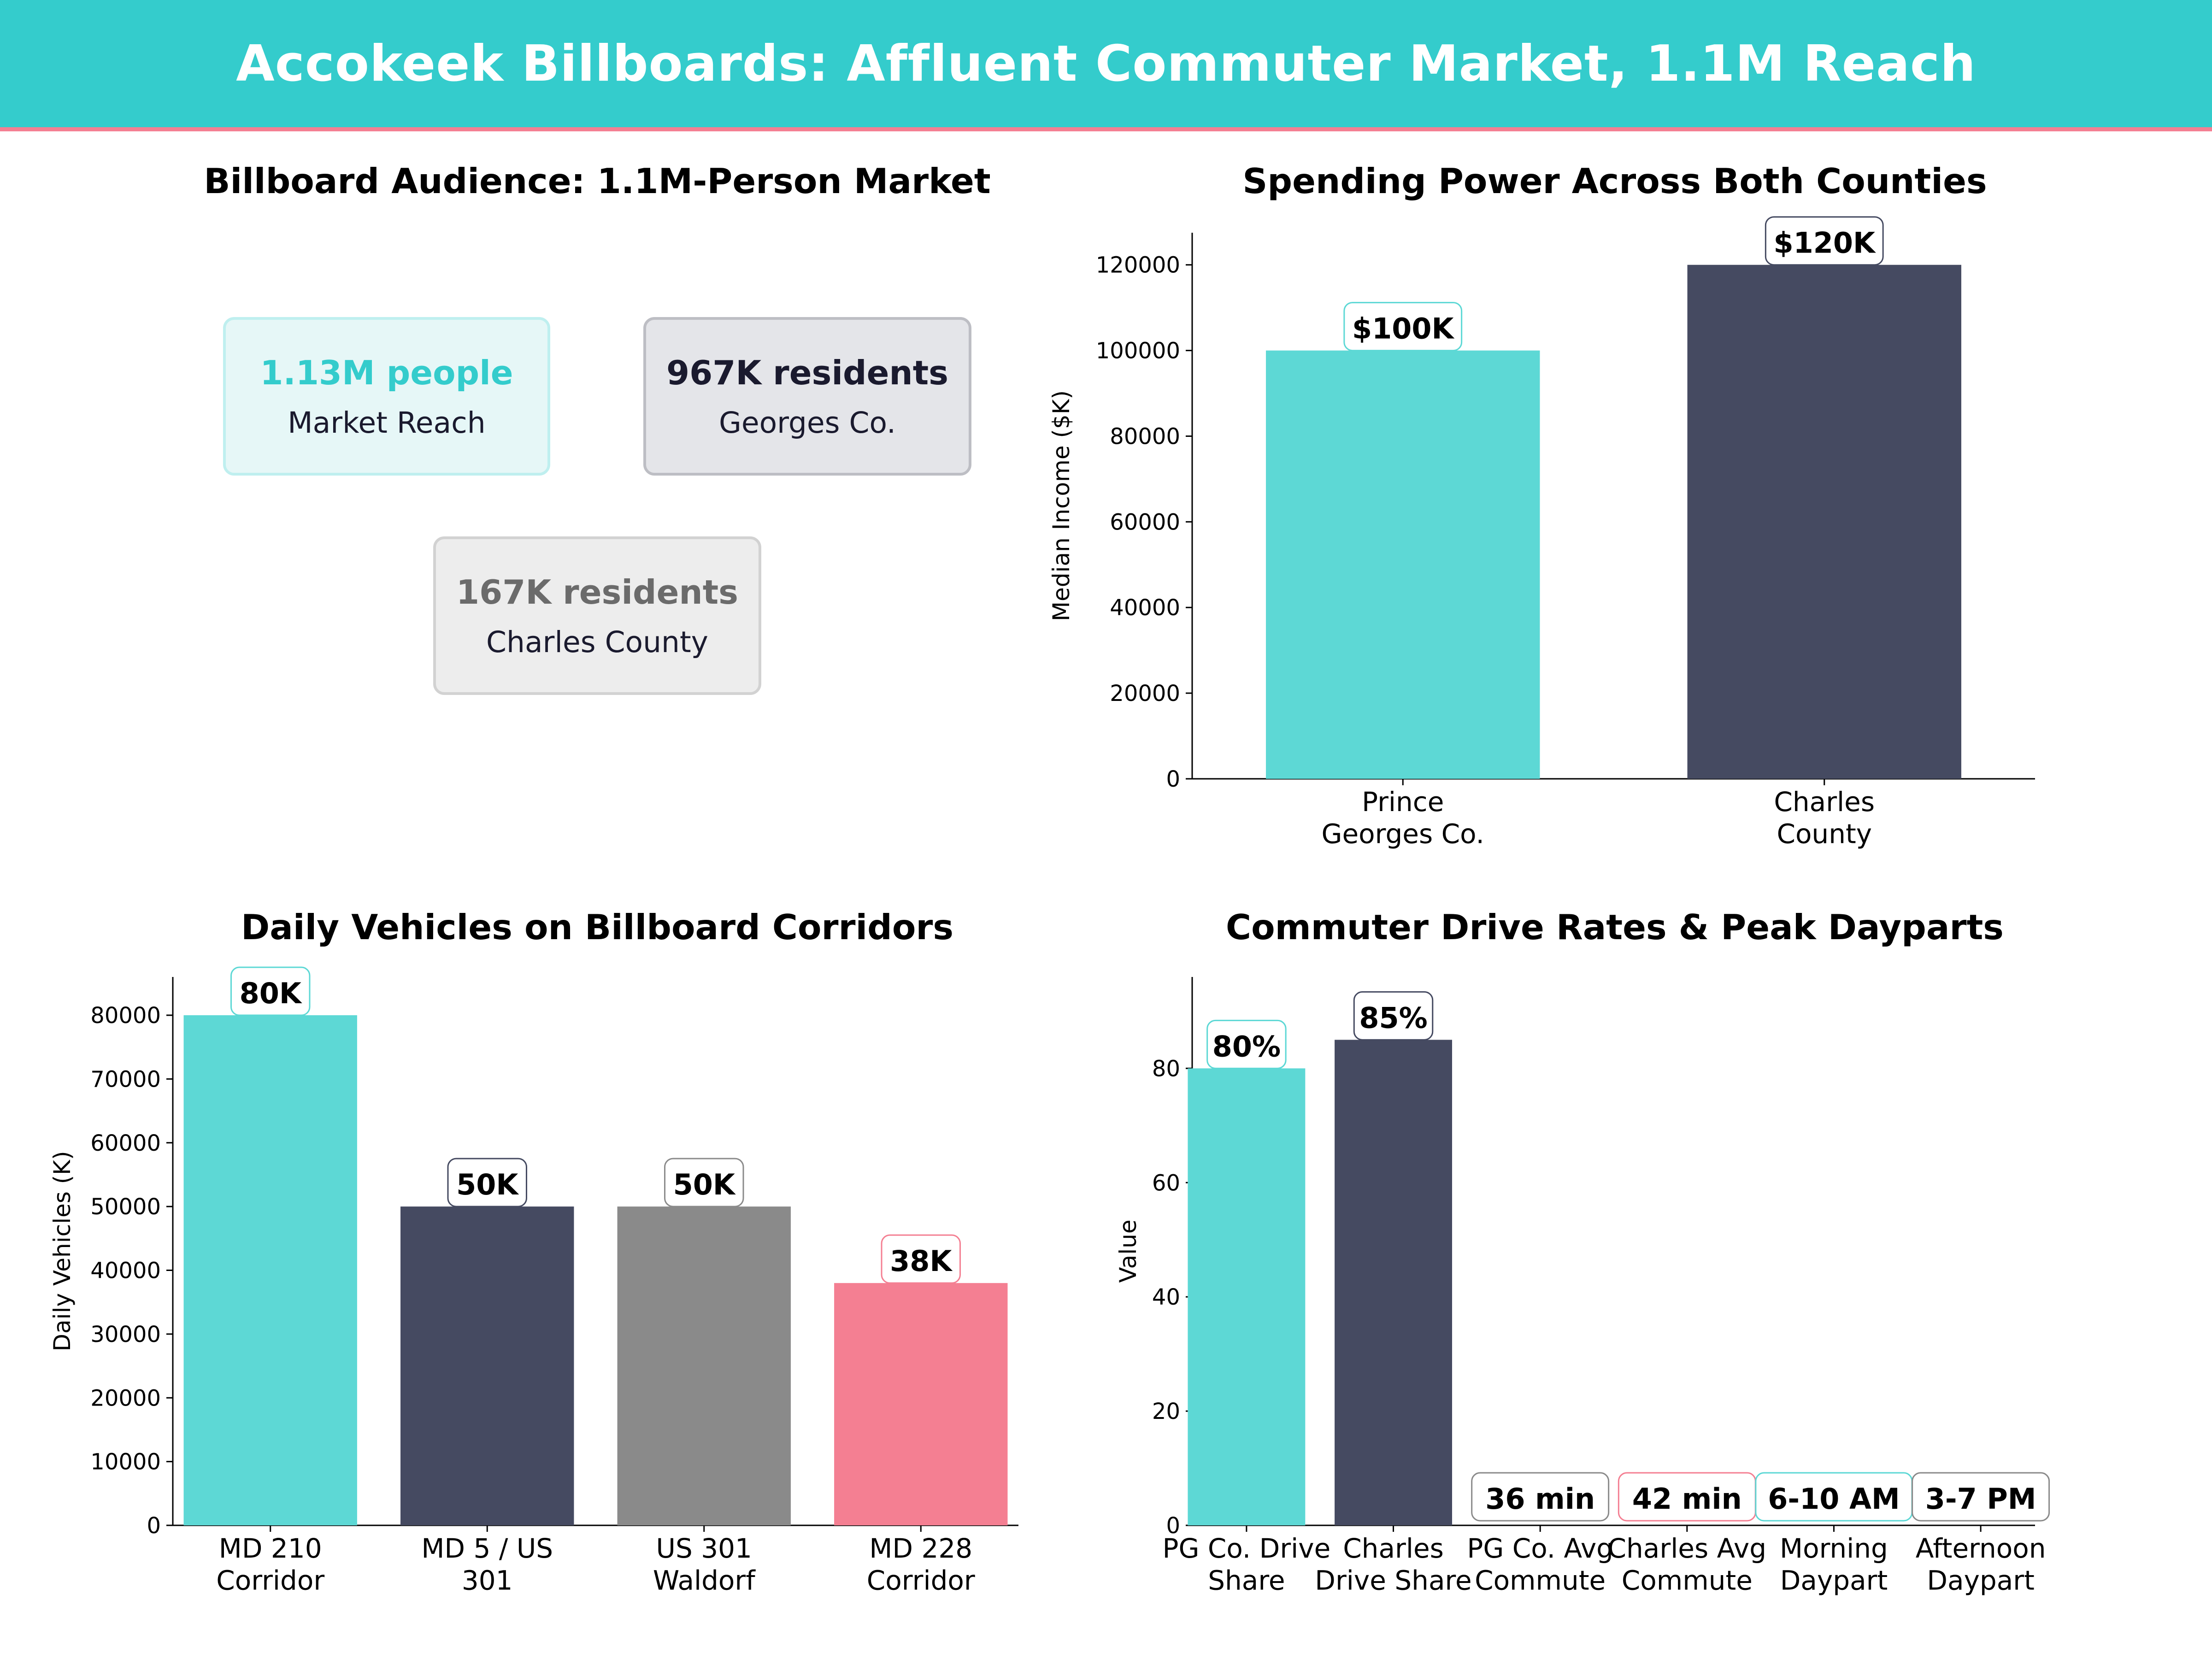  I want to click on kpi-card-charles-county: 167K residents Charles County, so click(597, 615).